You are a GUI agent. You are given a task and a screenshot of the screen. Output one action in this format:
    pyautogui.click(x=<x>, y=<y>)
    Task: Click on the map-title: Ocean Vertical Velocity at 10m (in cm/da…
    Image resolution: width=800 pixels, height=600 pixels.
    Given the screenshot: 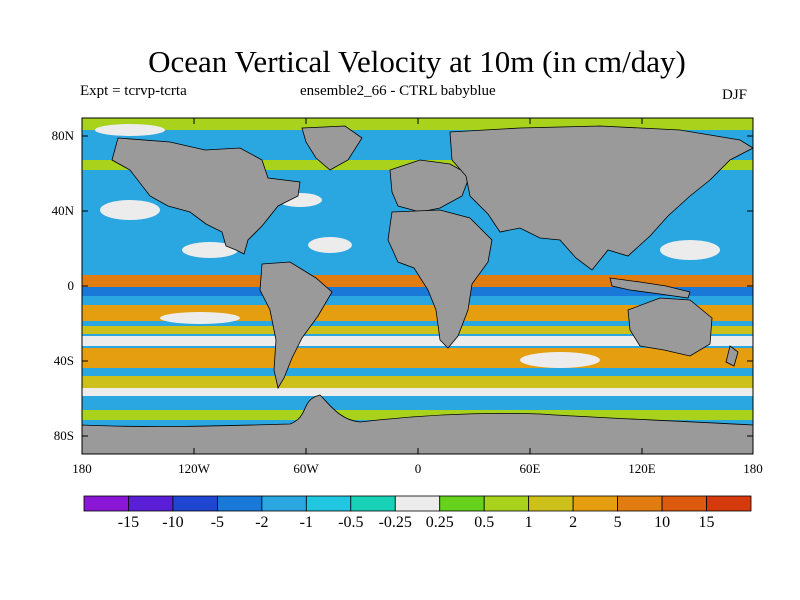 What is the action you would take?
    pyautogui.click(x=417, y=61)
    